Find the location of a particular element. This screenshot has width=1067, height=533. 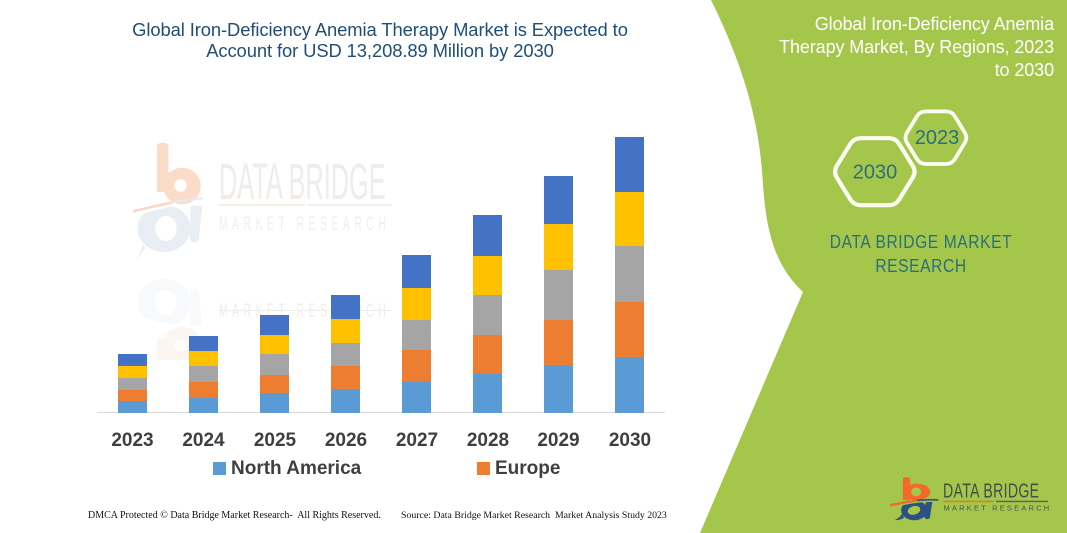

svg-text: MARKET RESEARCH is located at coordinates (998, 508).